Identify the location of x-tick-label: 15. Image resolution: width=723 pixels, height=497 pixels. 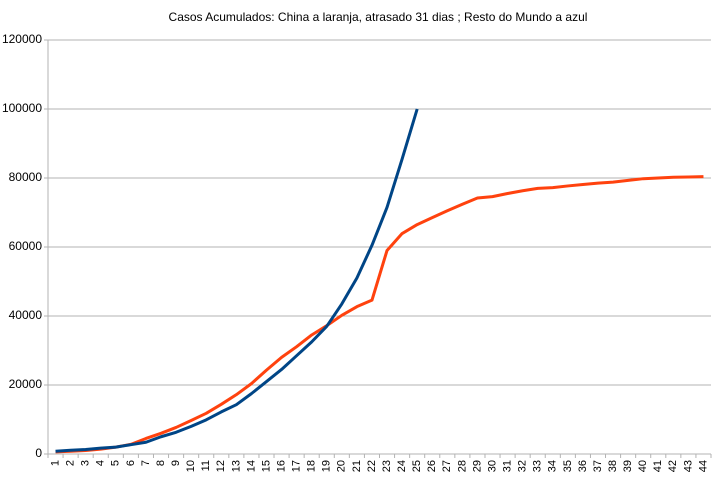
(266, 466).